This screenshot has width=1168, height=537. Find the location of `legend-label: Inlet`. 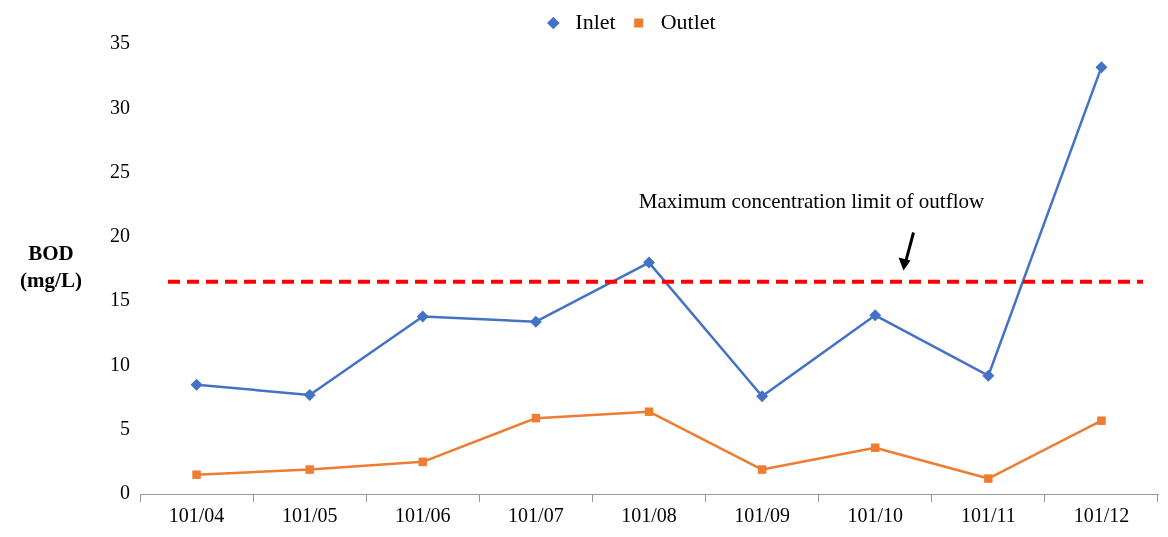

legend-label: Inlet is located at coordinates (595, 21).